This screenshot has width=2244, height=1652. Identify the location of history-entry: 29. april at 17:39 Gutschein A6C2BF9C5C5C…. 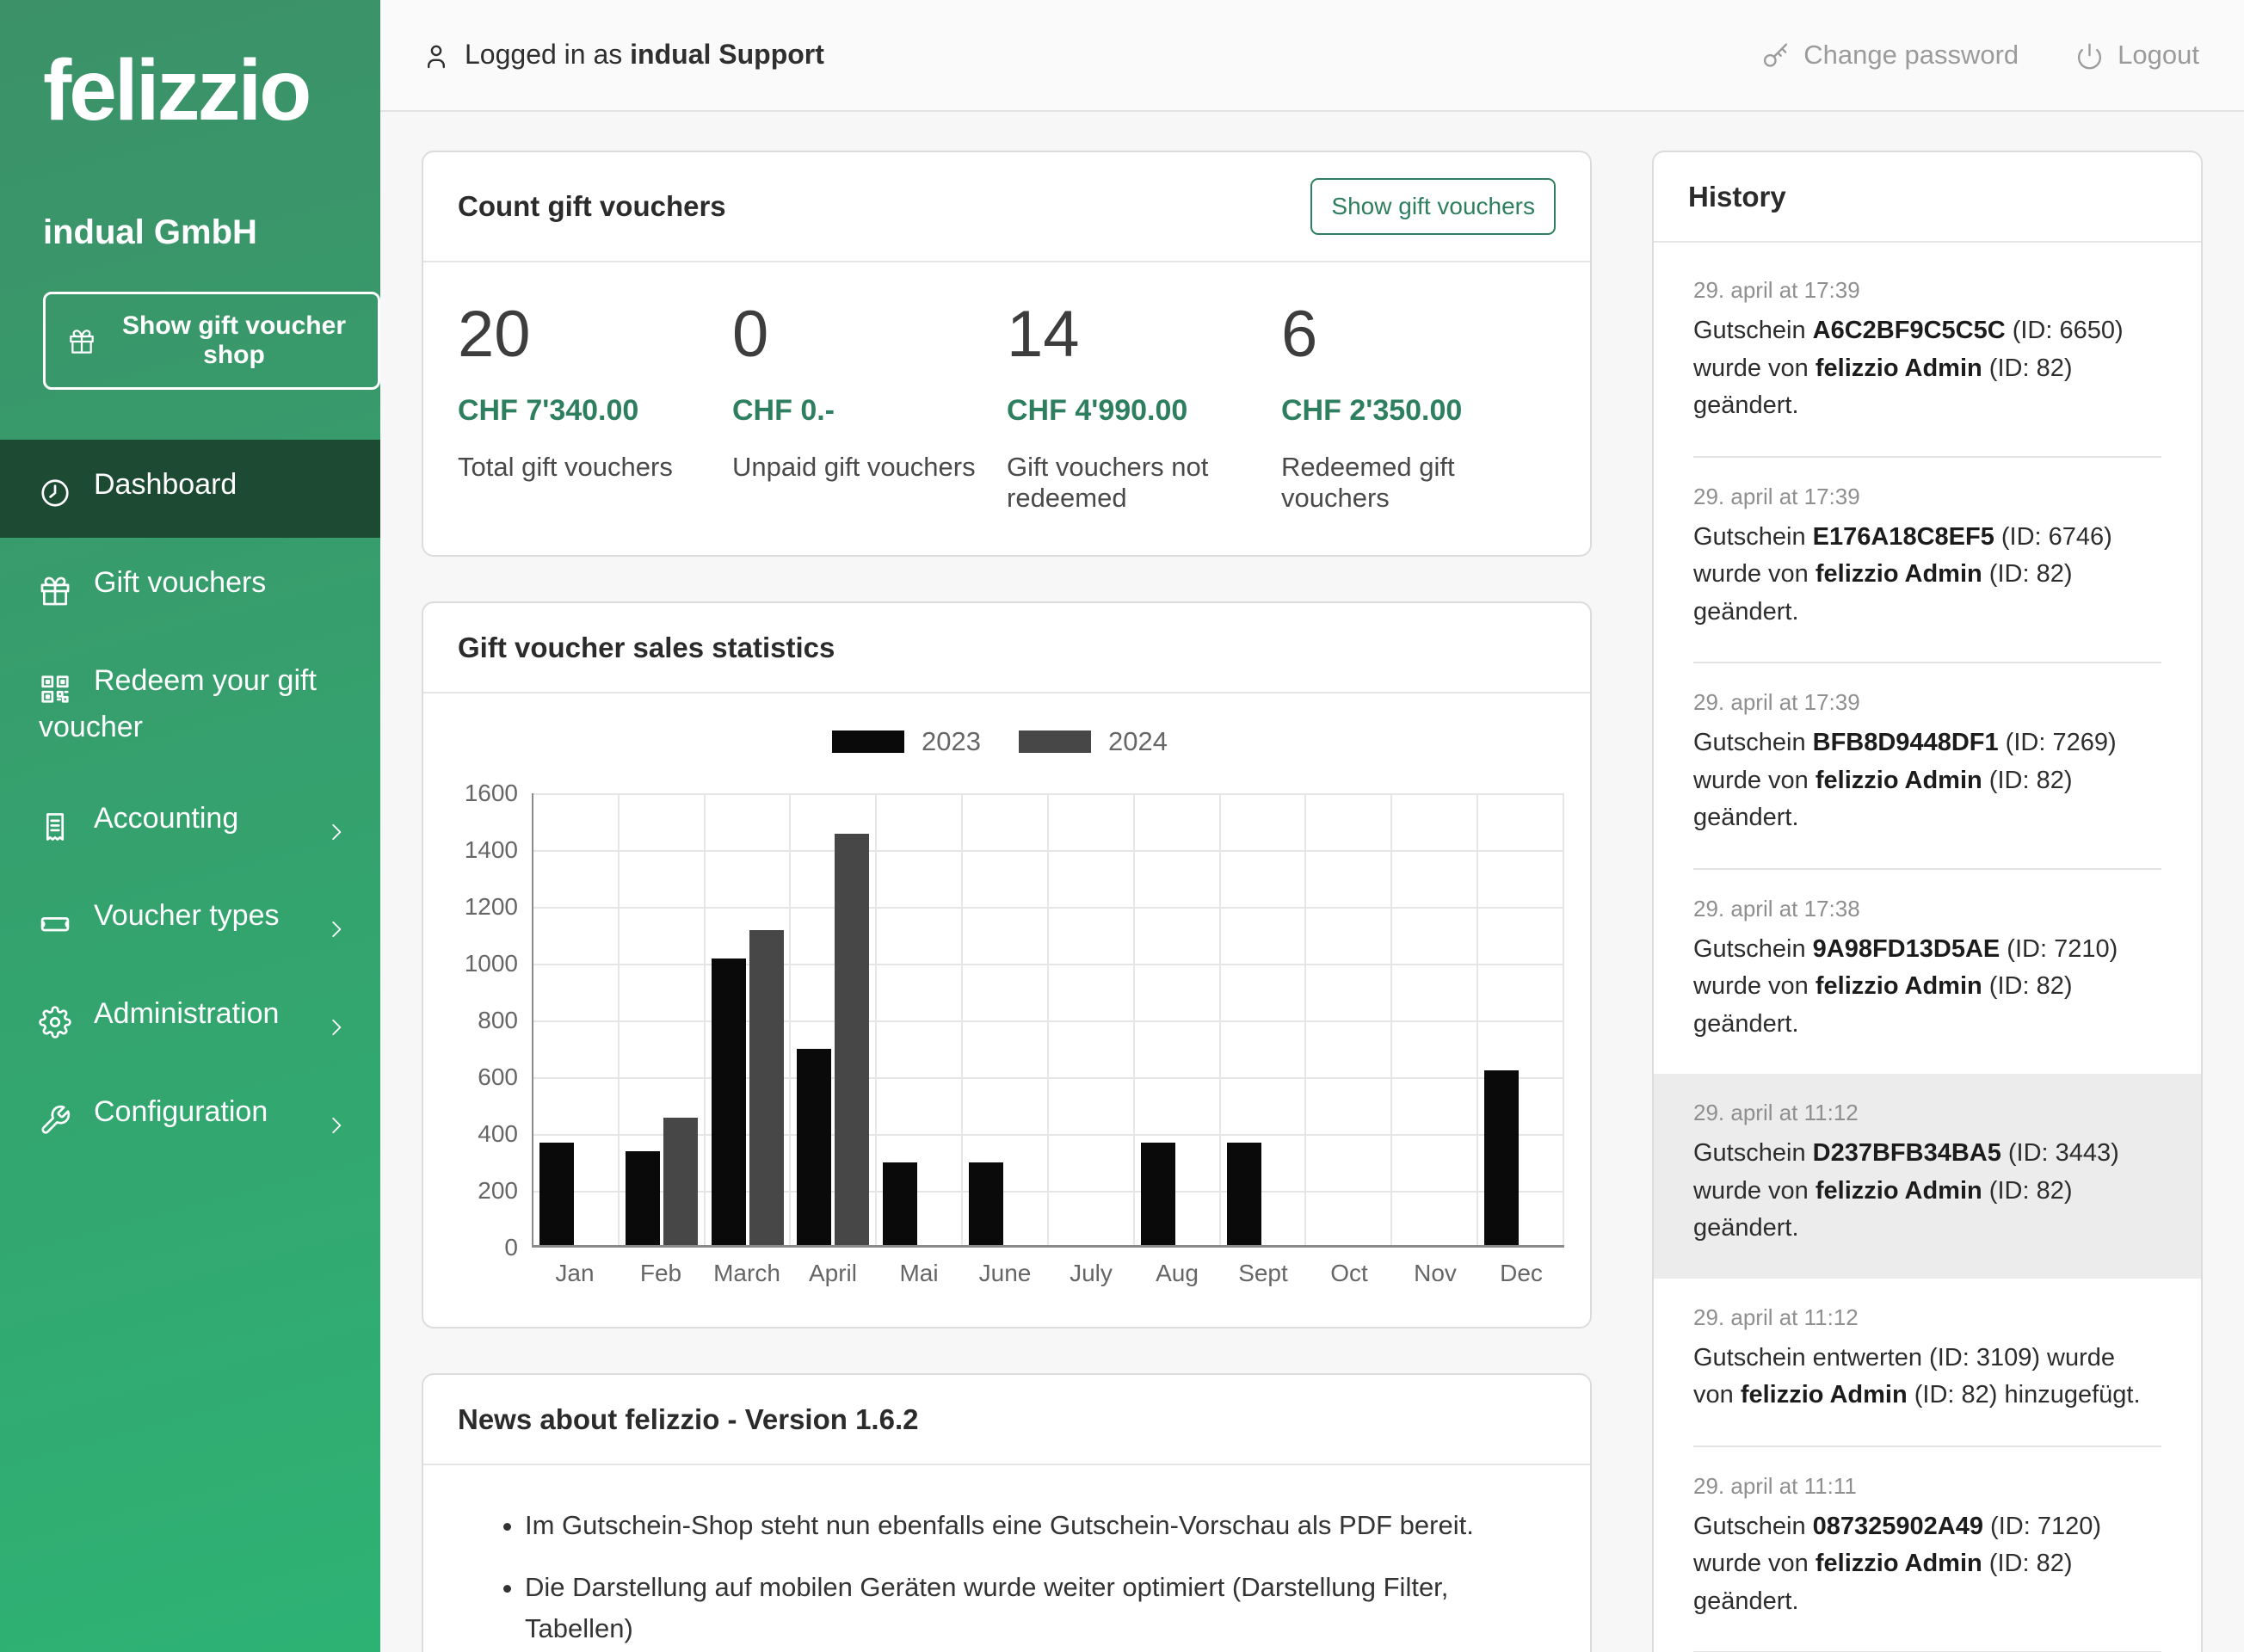
(1927, 353).